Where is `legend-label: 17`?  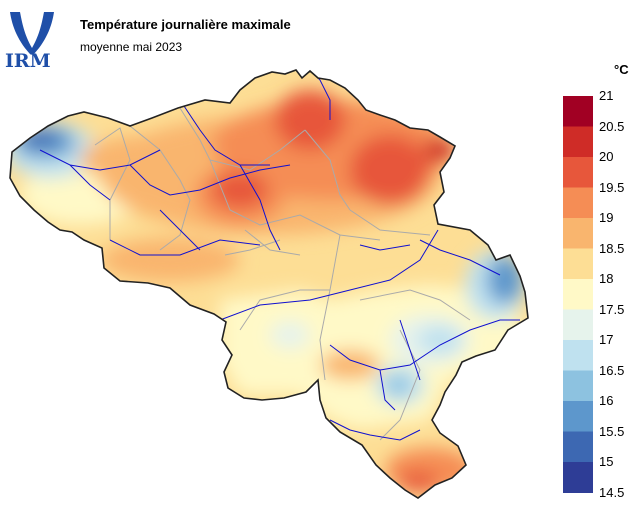 legend-label: 17 is located at coordinates (606, 339).